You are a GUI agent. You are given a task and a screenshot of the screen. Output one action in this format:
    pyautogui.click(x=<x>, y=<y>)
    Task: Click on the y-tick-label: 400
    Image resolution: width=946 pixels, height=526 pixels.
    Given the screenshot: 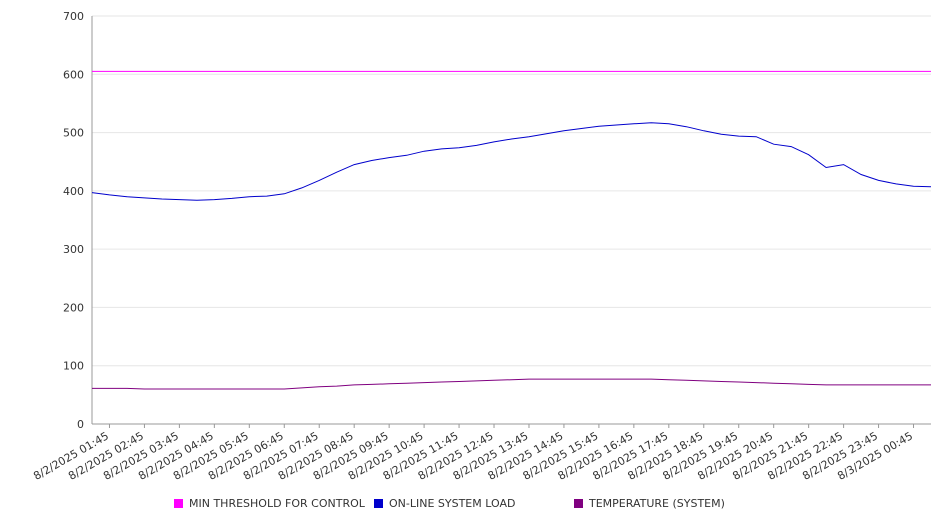 What is the action you would take?
    pyautogui.click(x=73, y=191)
    